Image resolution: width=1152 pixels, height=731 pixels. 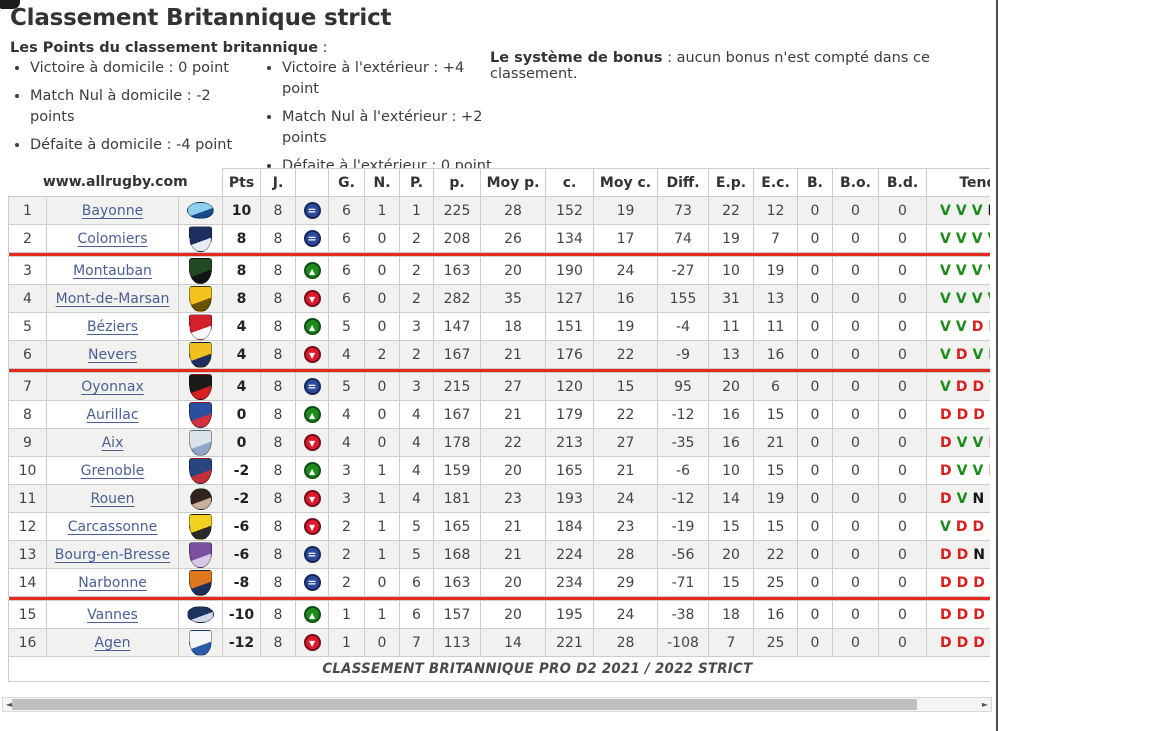 What do you see at coordinates (417, 642) in the screenshot?
I see `cell-p: 7` at bounding box center [417, 642].